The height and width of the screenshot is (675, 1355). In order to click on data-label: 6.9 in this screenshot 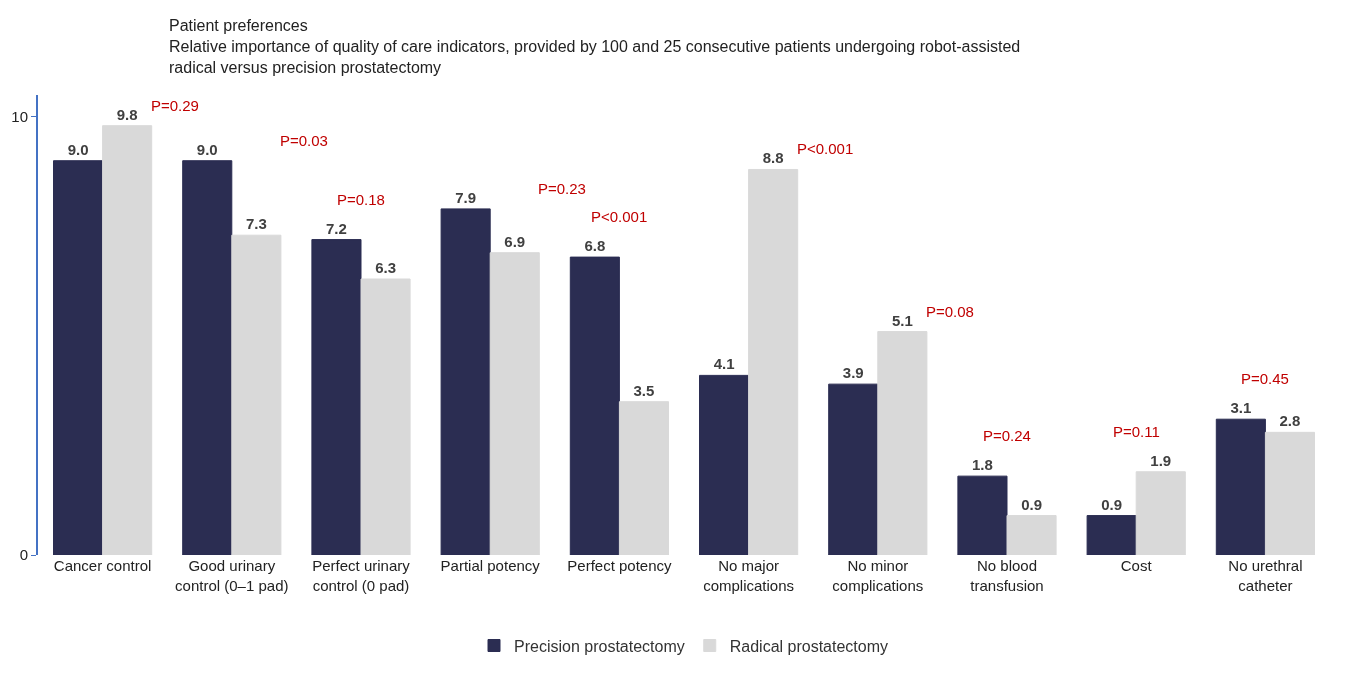, I will do `click(515, 241)`.